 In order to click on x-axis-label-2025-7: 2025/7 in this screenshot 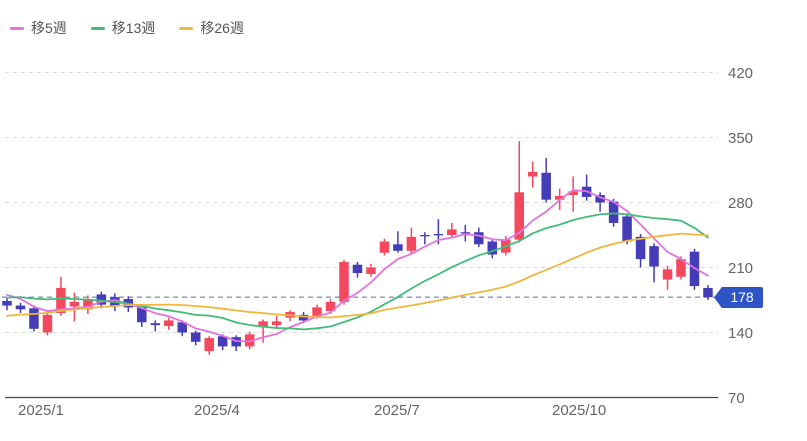, I will do `click(397, 410)`.